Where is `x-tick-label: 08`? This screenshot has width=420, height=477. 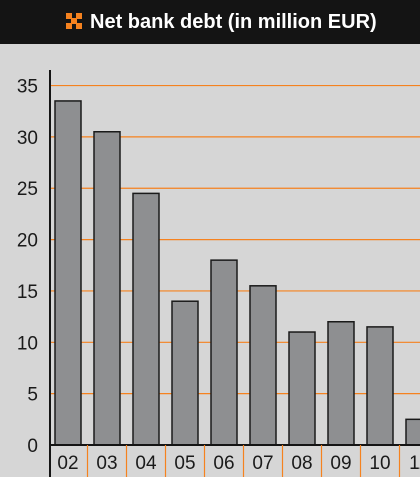 x-tick-label: 08 is located at coordinates (301, 463).